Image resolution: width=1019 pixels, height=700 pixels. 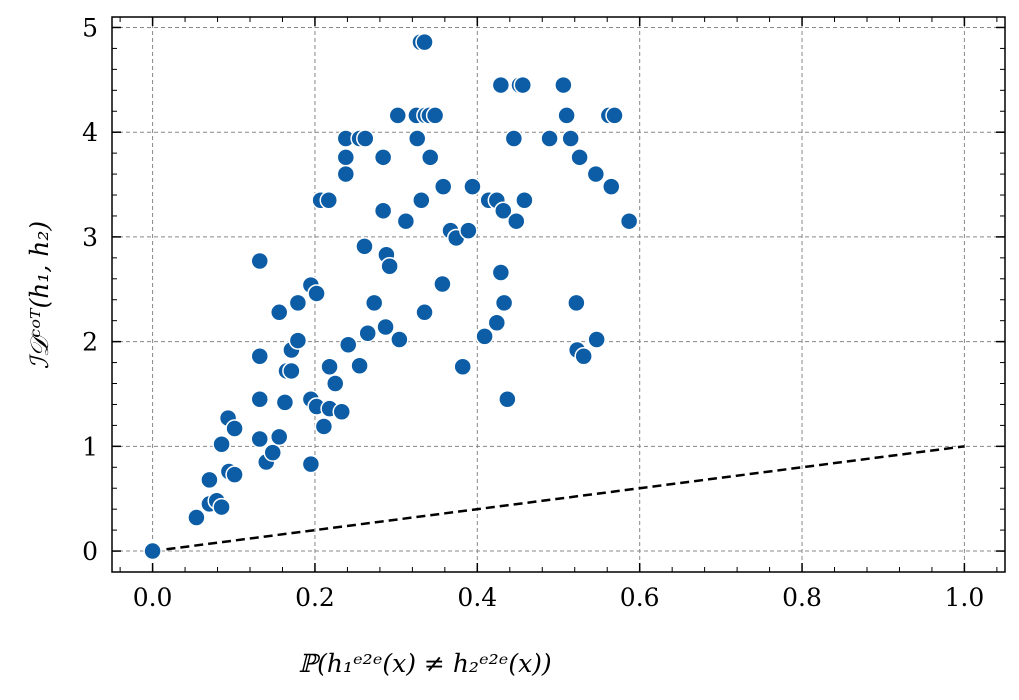 I want to click on x-tick-label: 0.8, so click(x=802, y=597).